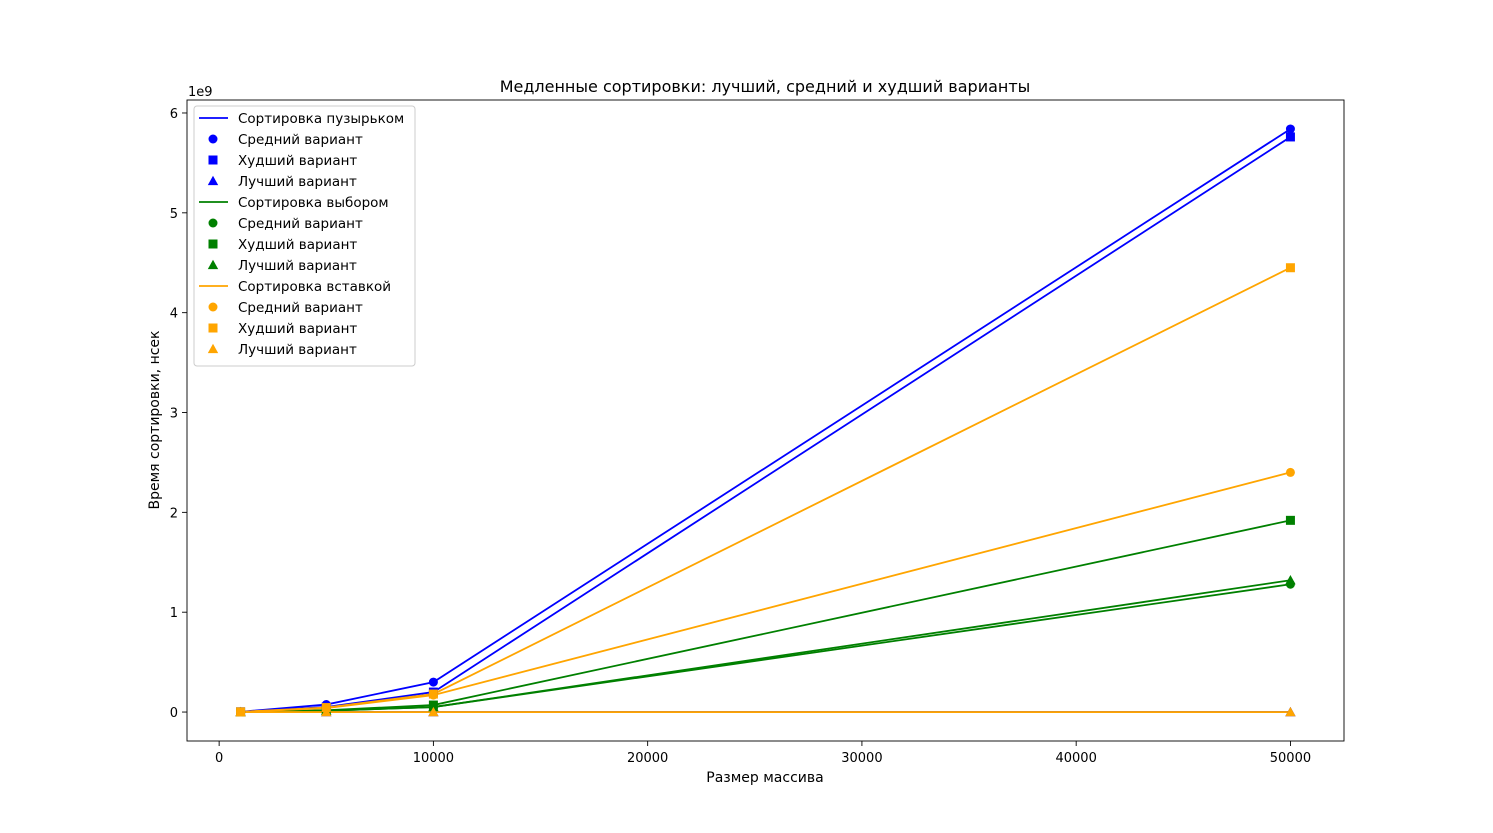 This screenshot has height=833, width=1493. Describe the element at coordinates (213, 223) in the screenshot. I see `legend-marker-1-0-swatch` at that location.